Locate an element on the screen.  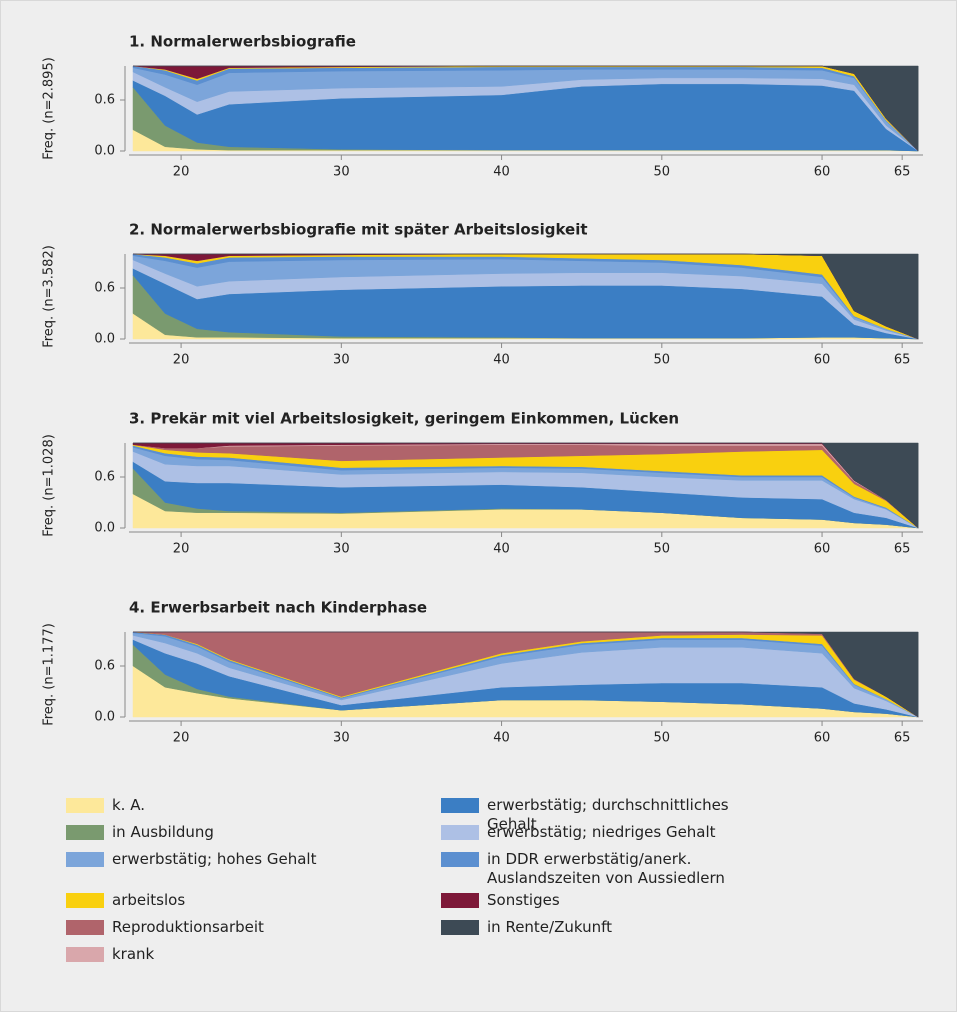
legend-label: erwerbstätig; durchschnittliches Gehalt is located at coordinates (608, 814).